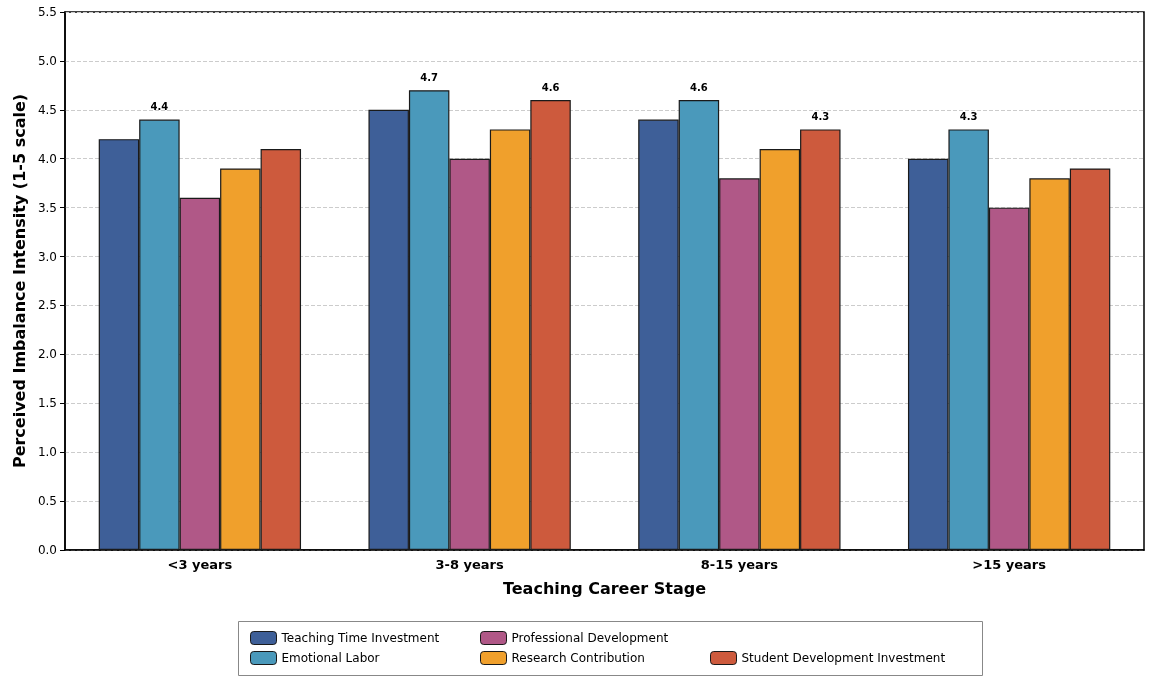 The height and width of the screenshot is (680, 1150). Describe the element at coordinates (47, 403) in the screenshot. I see `y-tick-label: 1.5` at that location.